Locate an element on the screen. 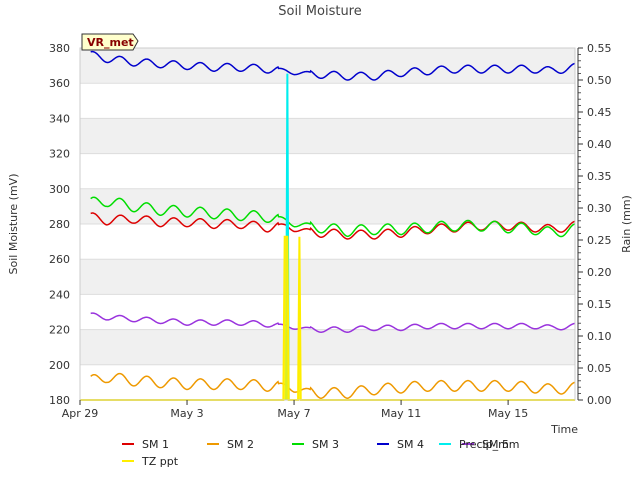  legend-item: SM 4 is located at coordinates (400, 444).